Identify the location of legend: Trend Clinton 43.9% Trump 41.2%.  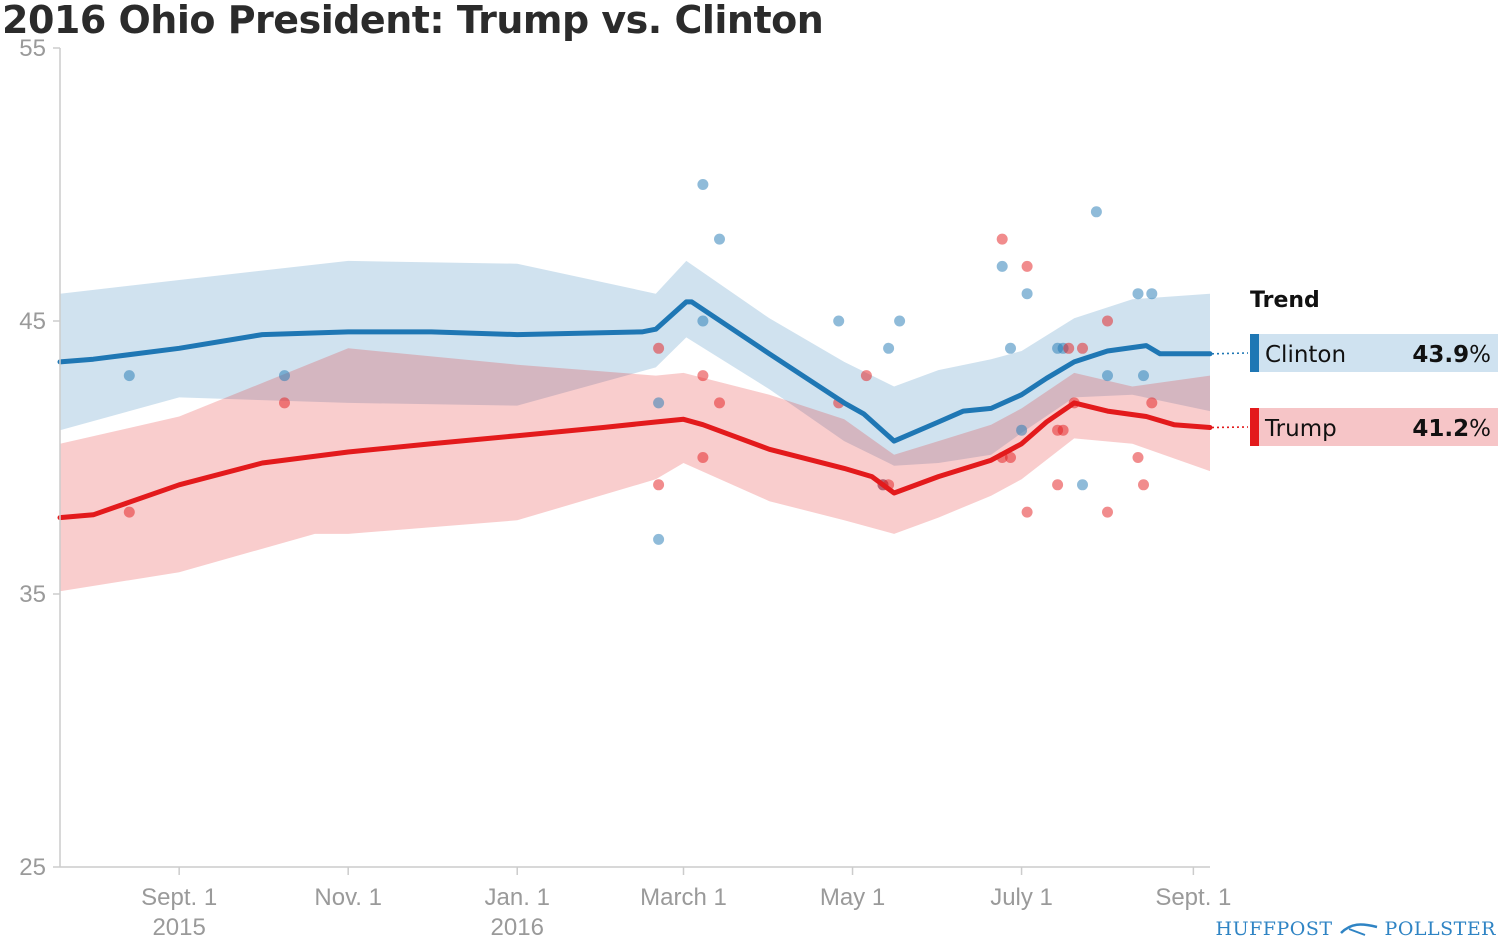
(1354, 367).